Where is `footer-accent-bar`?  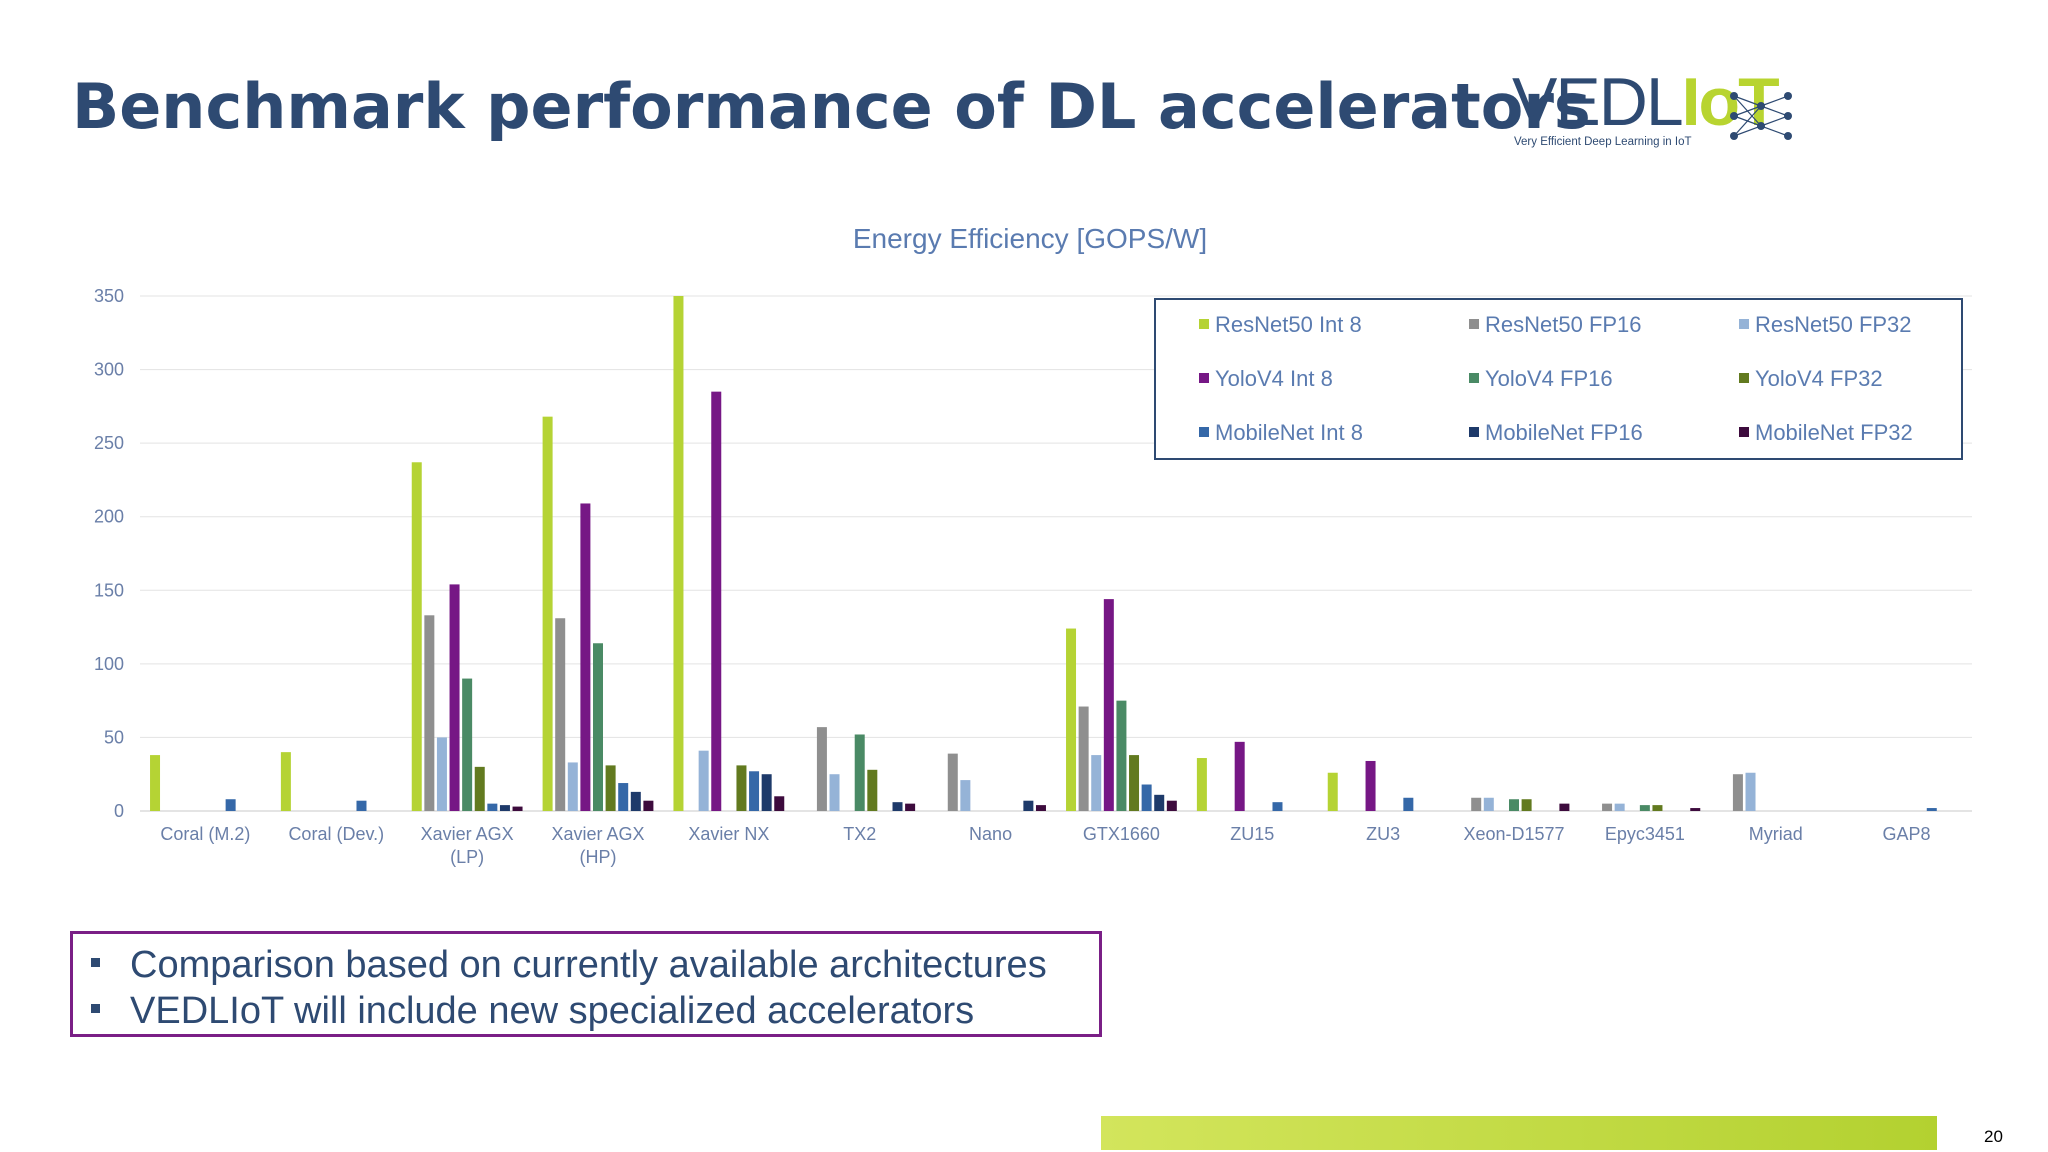
footer-accent-bar is located at coordinates (1519, 1133).